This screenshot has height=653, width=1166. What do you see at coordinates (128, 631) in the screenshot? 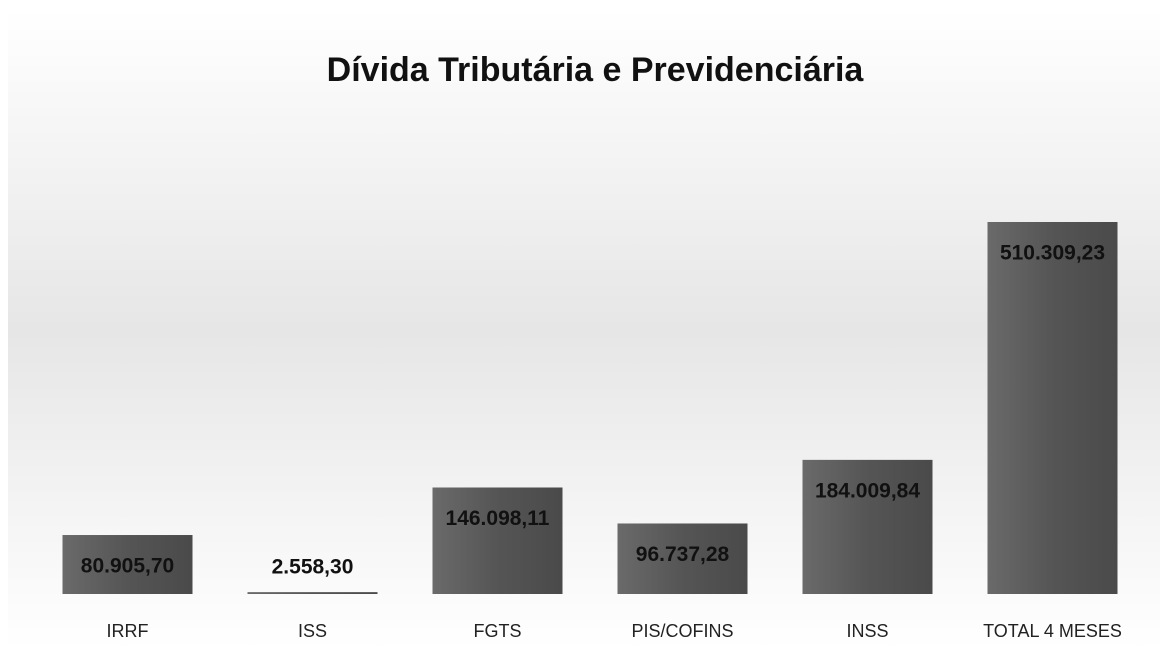
I see `x-tick-label: IRRF` at bounding box center [128, 631].